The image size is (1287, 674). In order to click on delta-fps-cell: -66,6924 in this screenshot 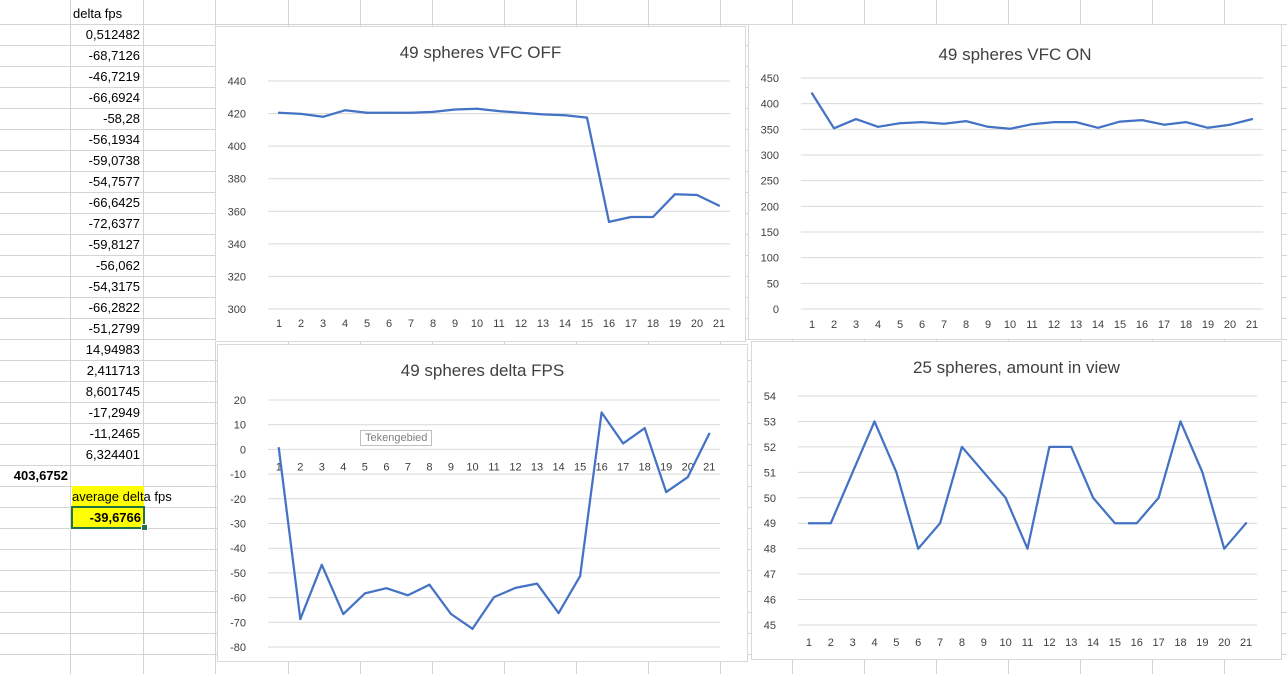, I will do `click(114, 97)`.